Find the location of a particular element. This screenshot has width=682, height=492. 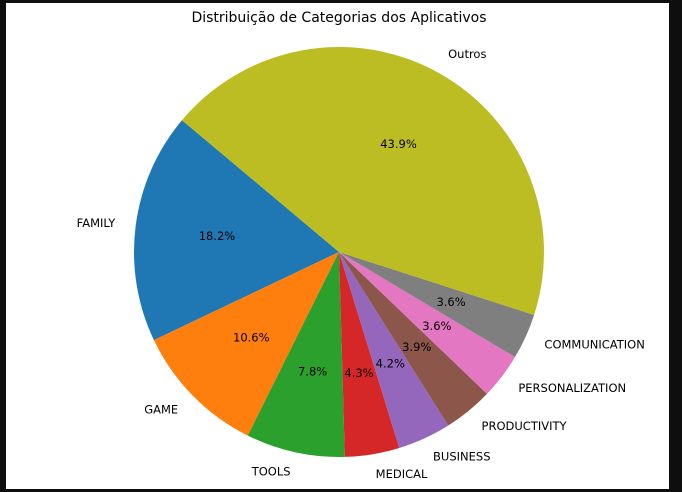

percentage-label-business: 4.2% is located at coordinates (390, 363).